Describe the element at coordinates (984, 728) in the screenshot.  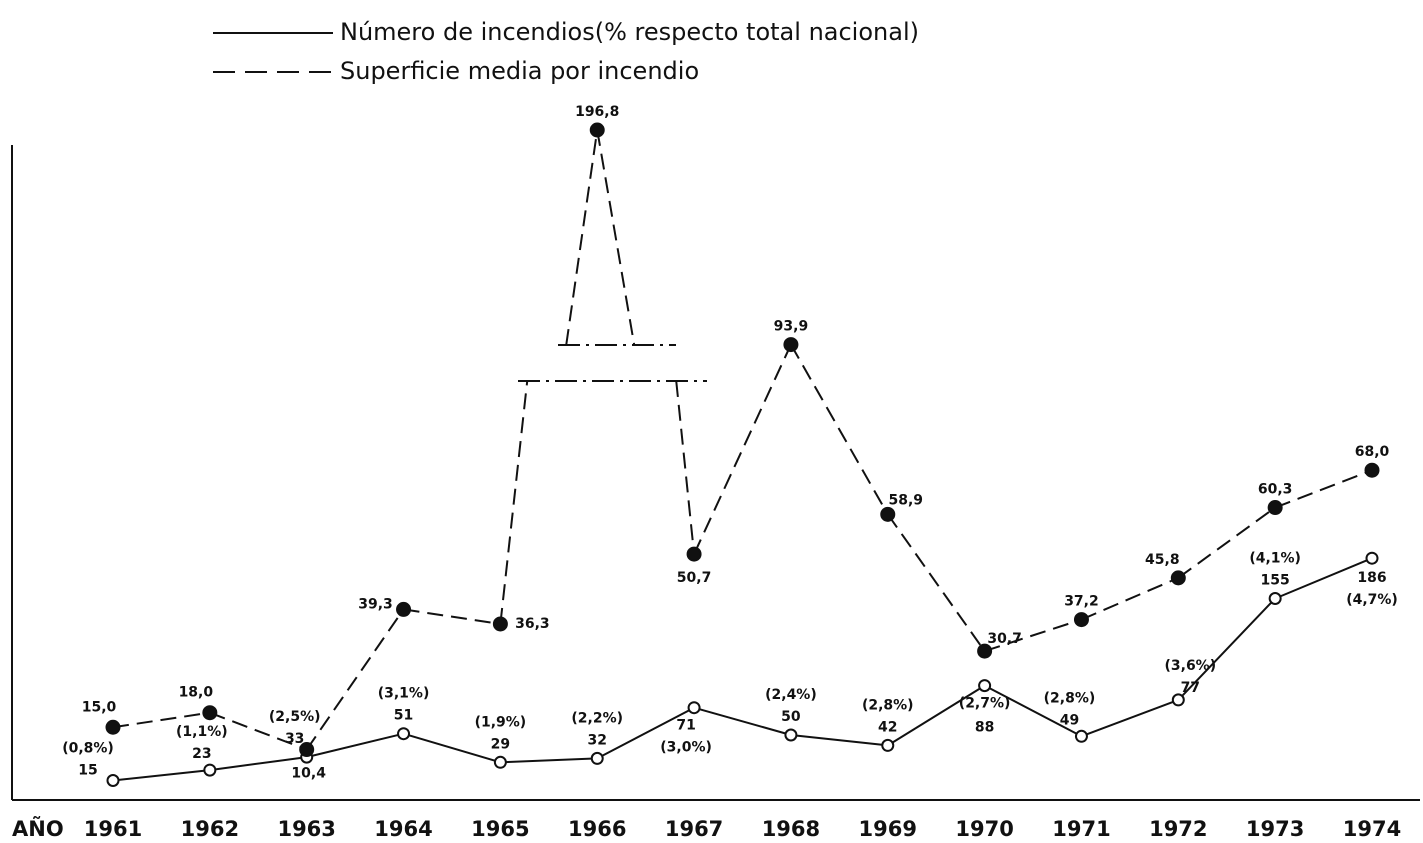
I see `data-label: 88` at that location.